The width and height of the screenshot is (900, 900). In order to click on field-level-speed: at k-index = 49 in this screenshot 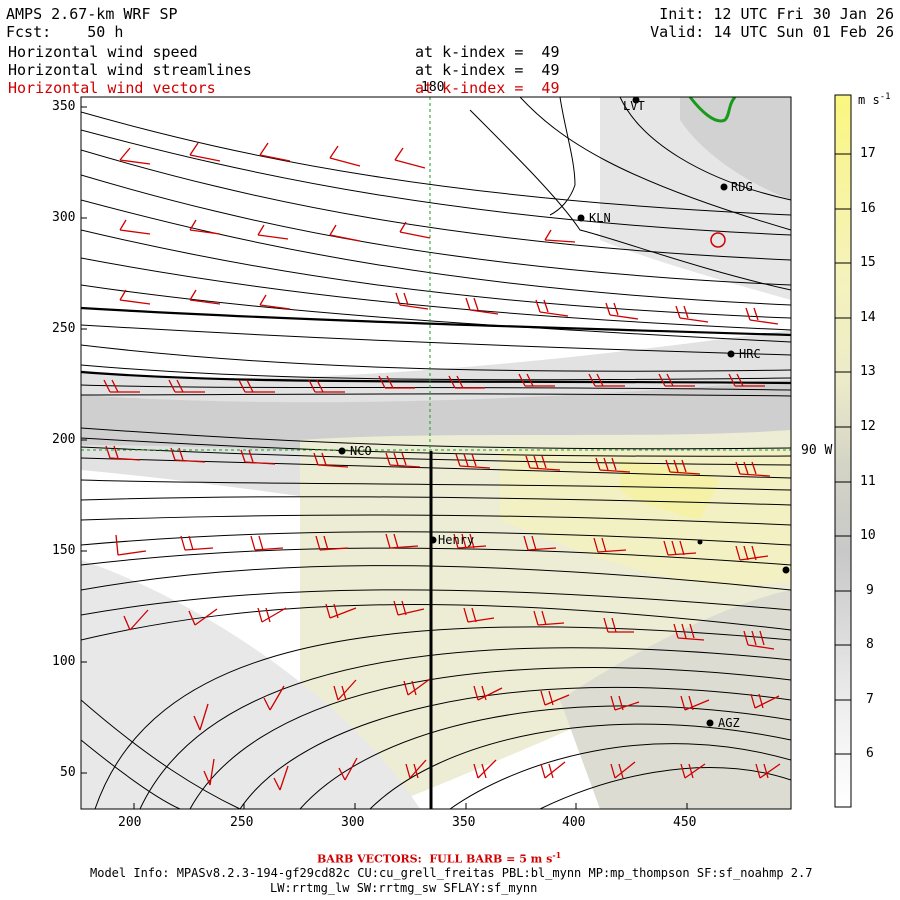, I will do `click(487, 52)`.